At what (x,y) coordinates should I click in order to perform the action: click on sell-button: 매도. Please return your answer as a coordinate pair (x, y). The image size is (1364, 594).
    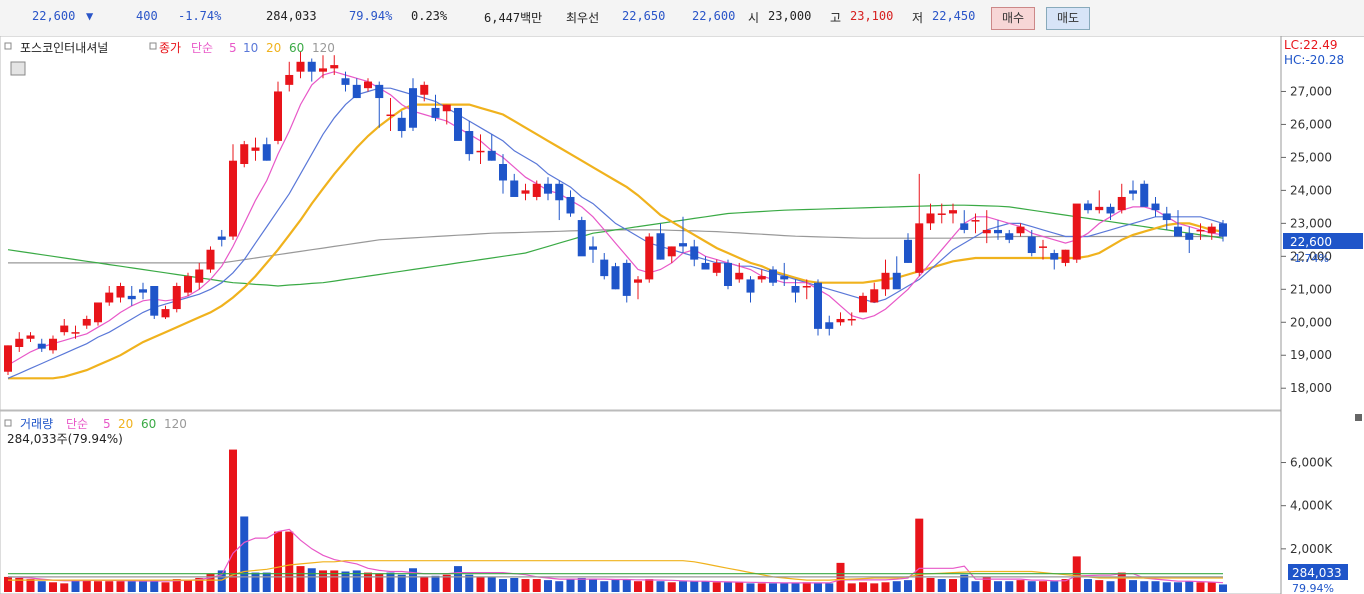
    Looking at the image, I should click on (1068, 18).